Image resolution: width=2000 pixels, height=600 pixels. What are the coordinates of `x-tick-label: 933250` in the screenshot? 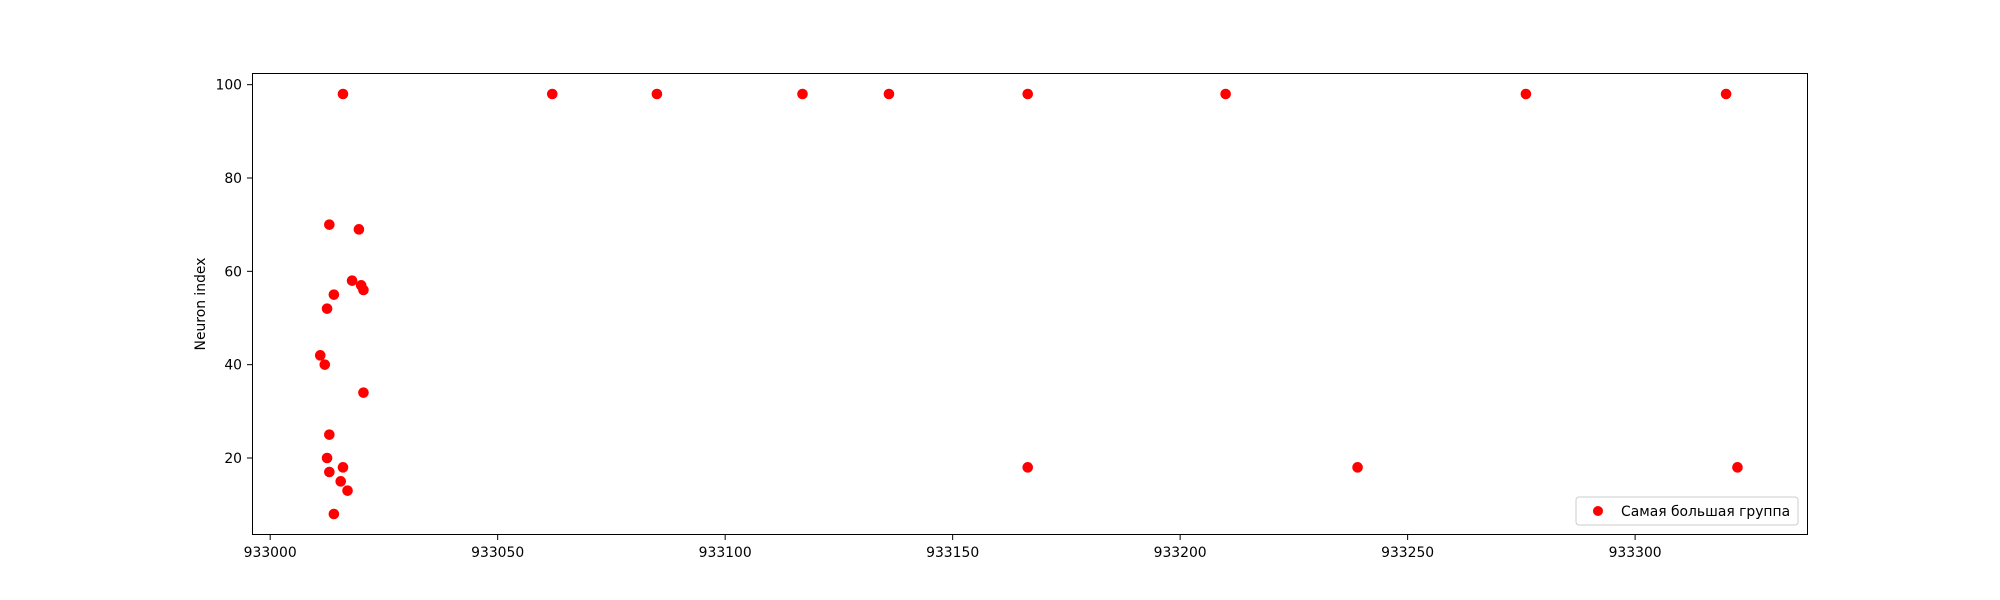 It's located at (1407, 553).